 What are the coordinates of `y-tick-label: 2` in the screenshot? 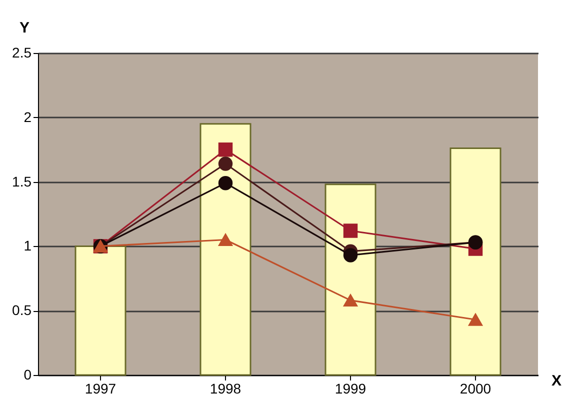 It's located at (28, 116).